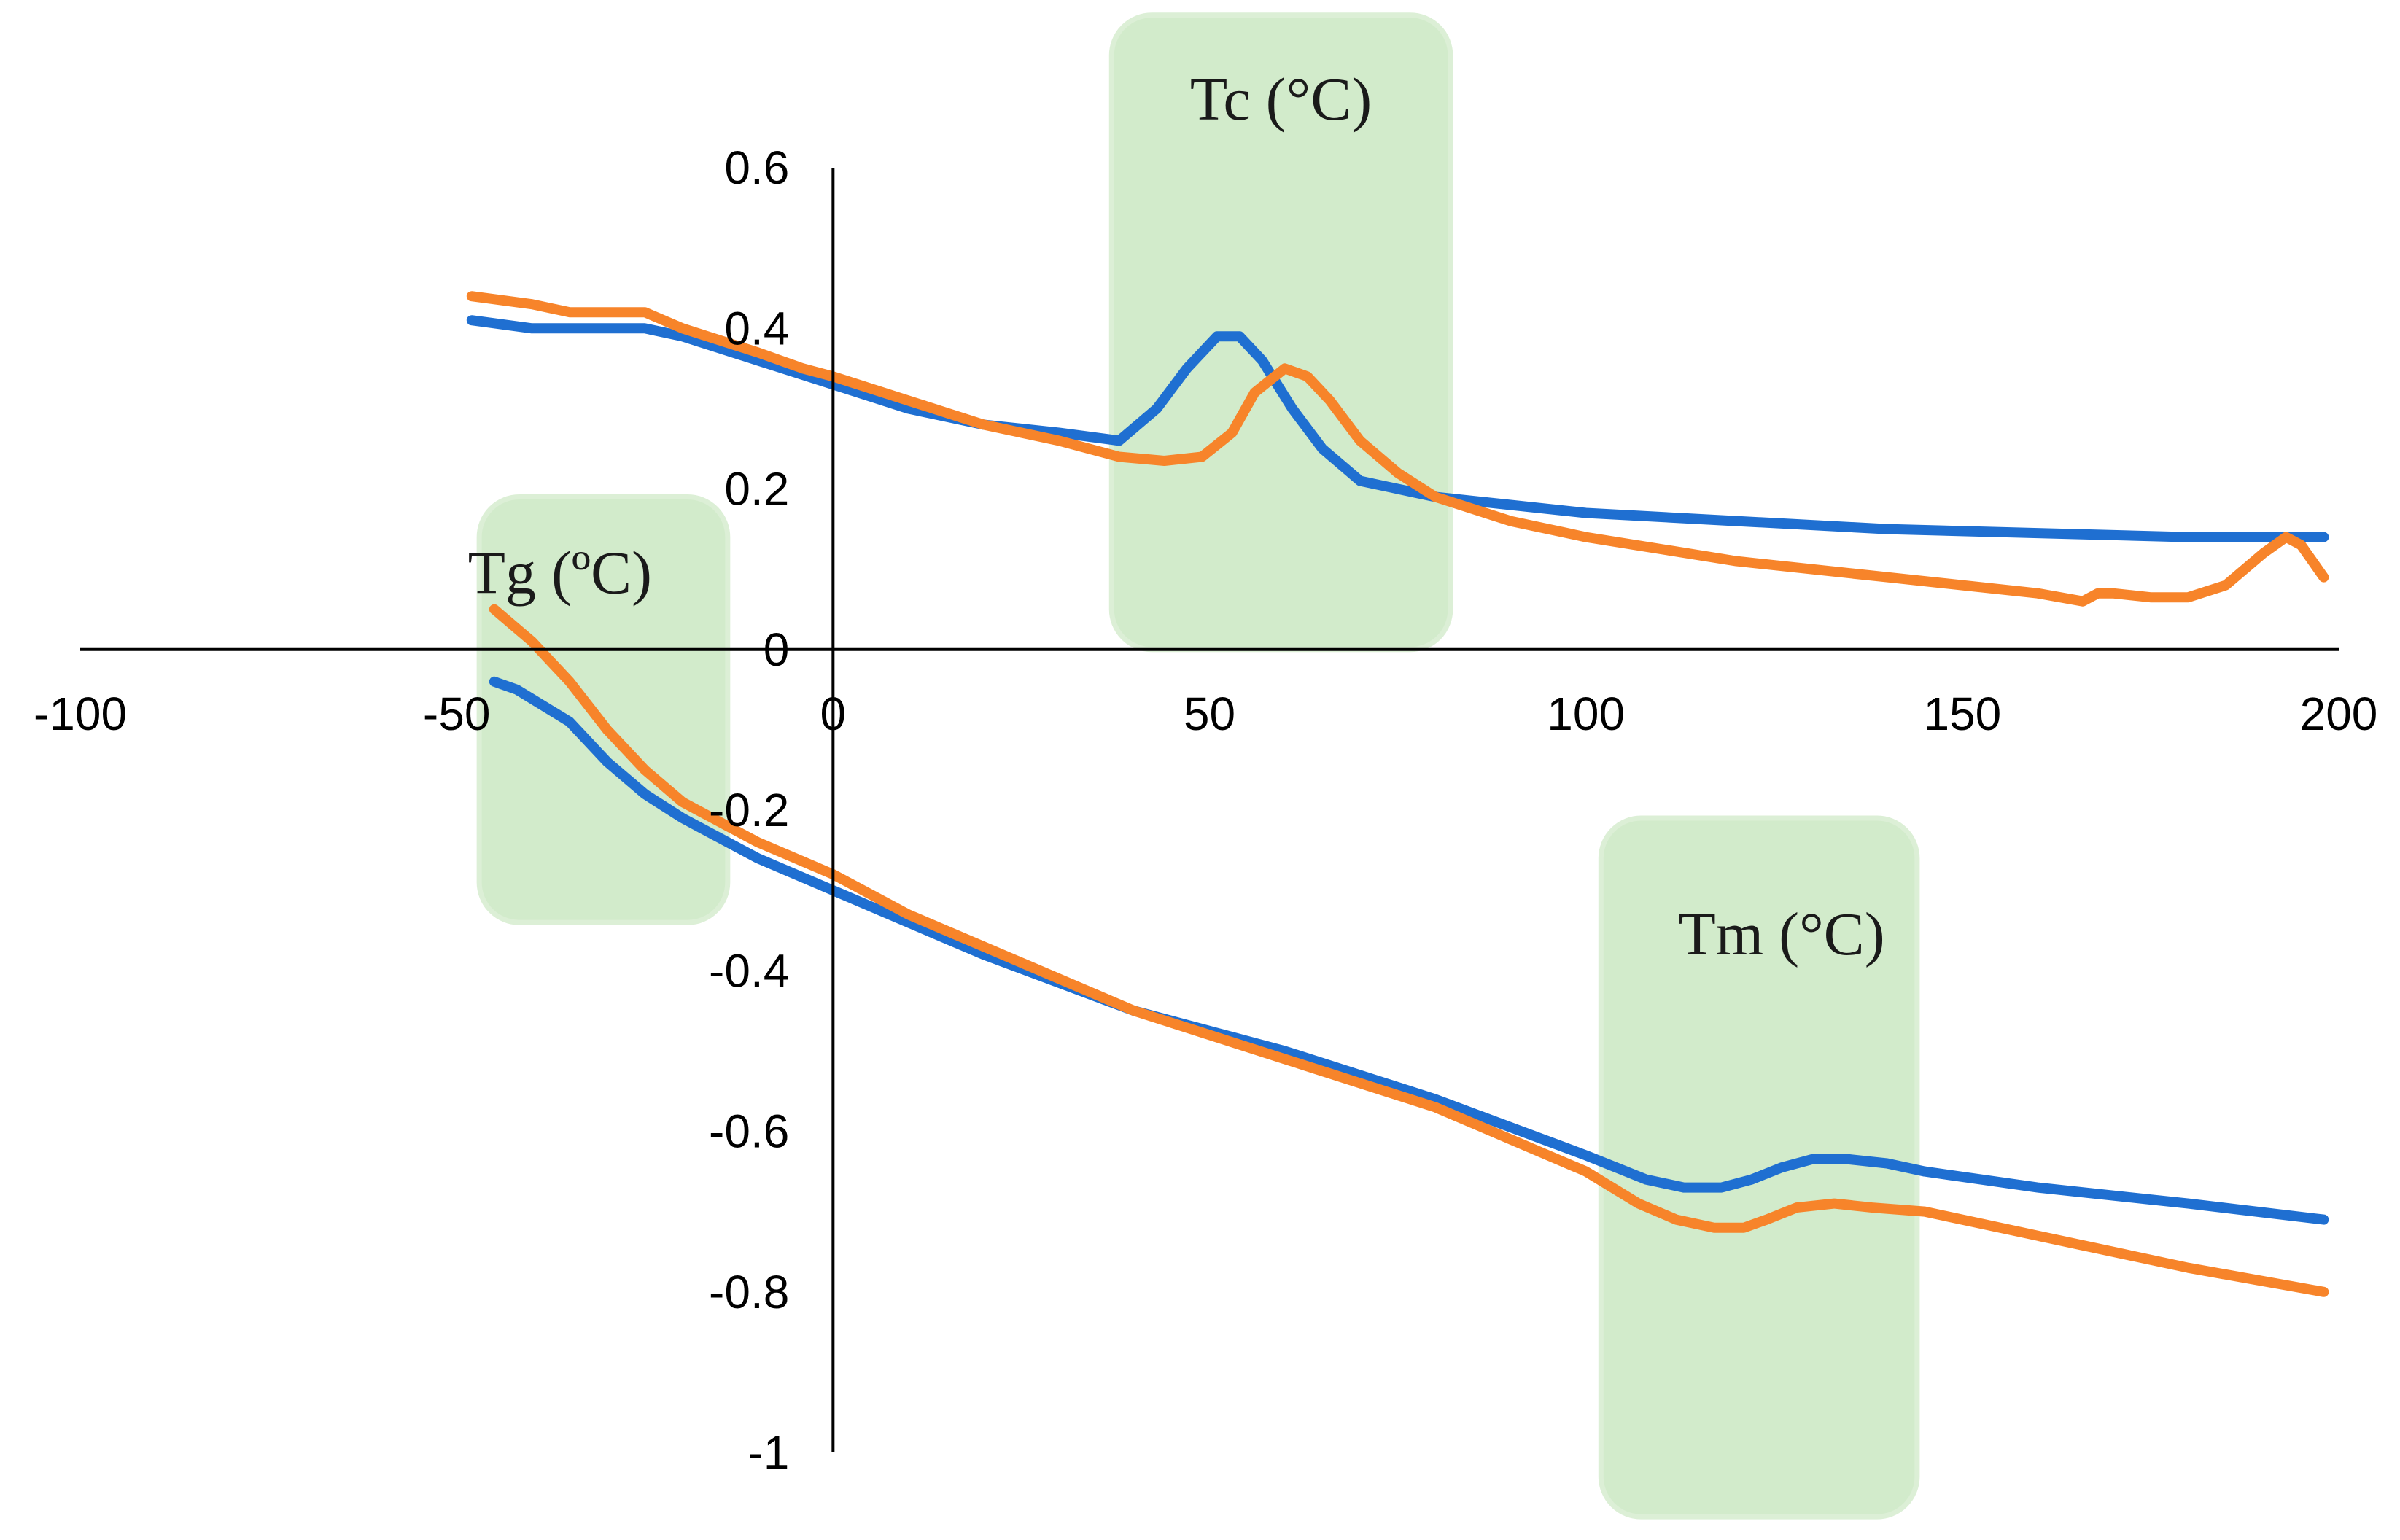  I want to click on series-line-1-upper: Series 1 (upper), so click(1397, 428).